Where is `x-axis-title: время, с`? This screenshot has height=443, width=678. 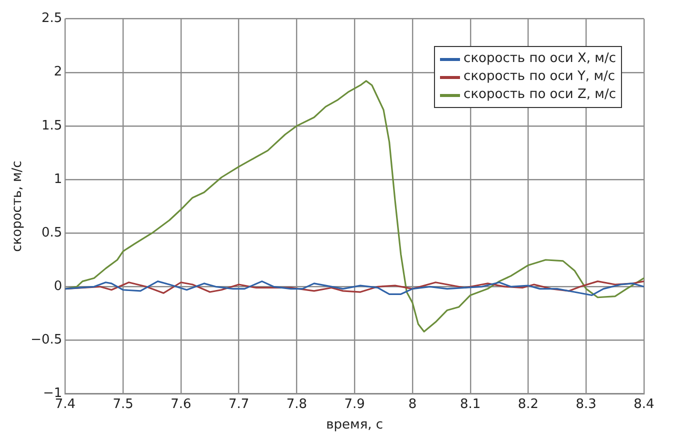 x-axis-title: время, с is located at coordinates (355, 425).